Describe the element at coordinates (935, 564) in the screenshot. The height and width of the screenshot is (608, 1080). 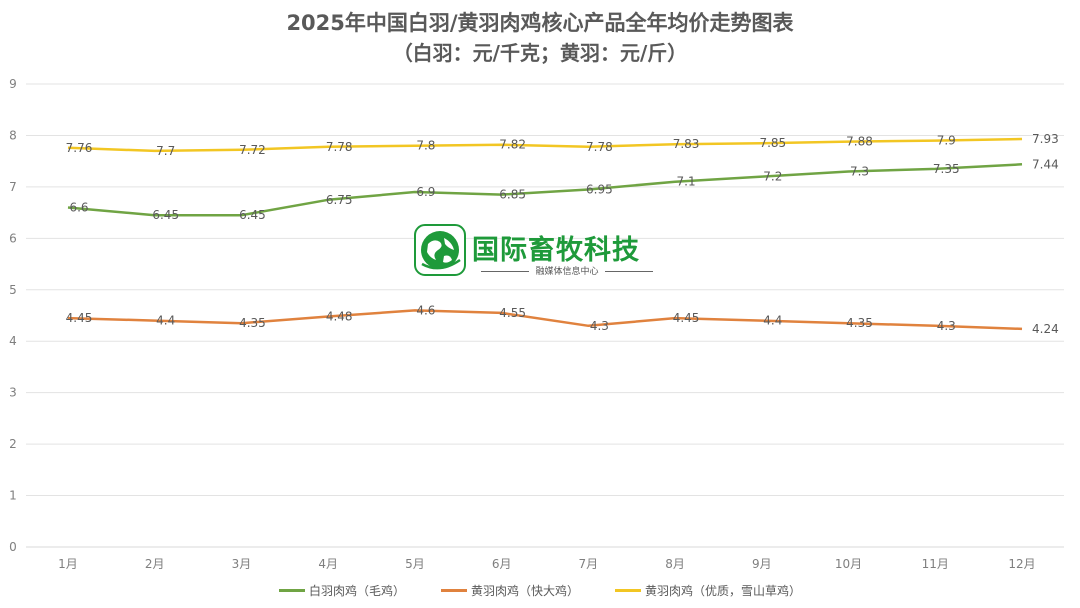
I see `x-tick-label: 11月` at that location.